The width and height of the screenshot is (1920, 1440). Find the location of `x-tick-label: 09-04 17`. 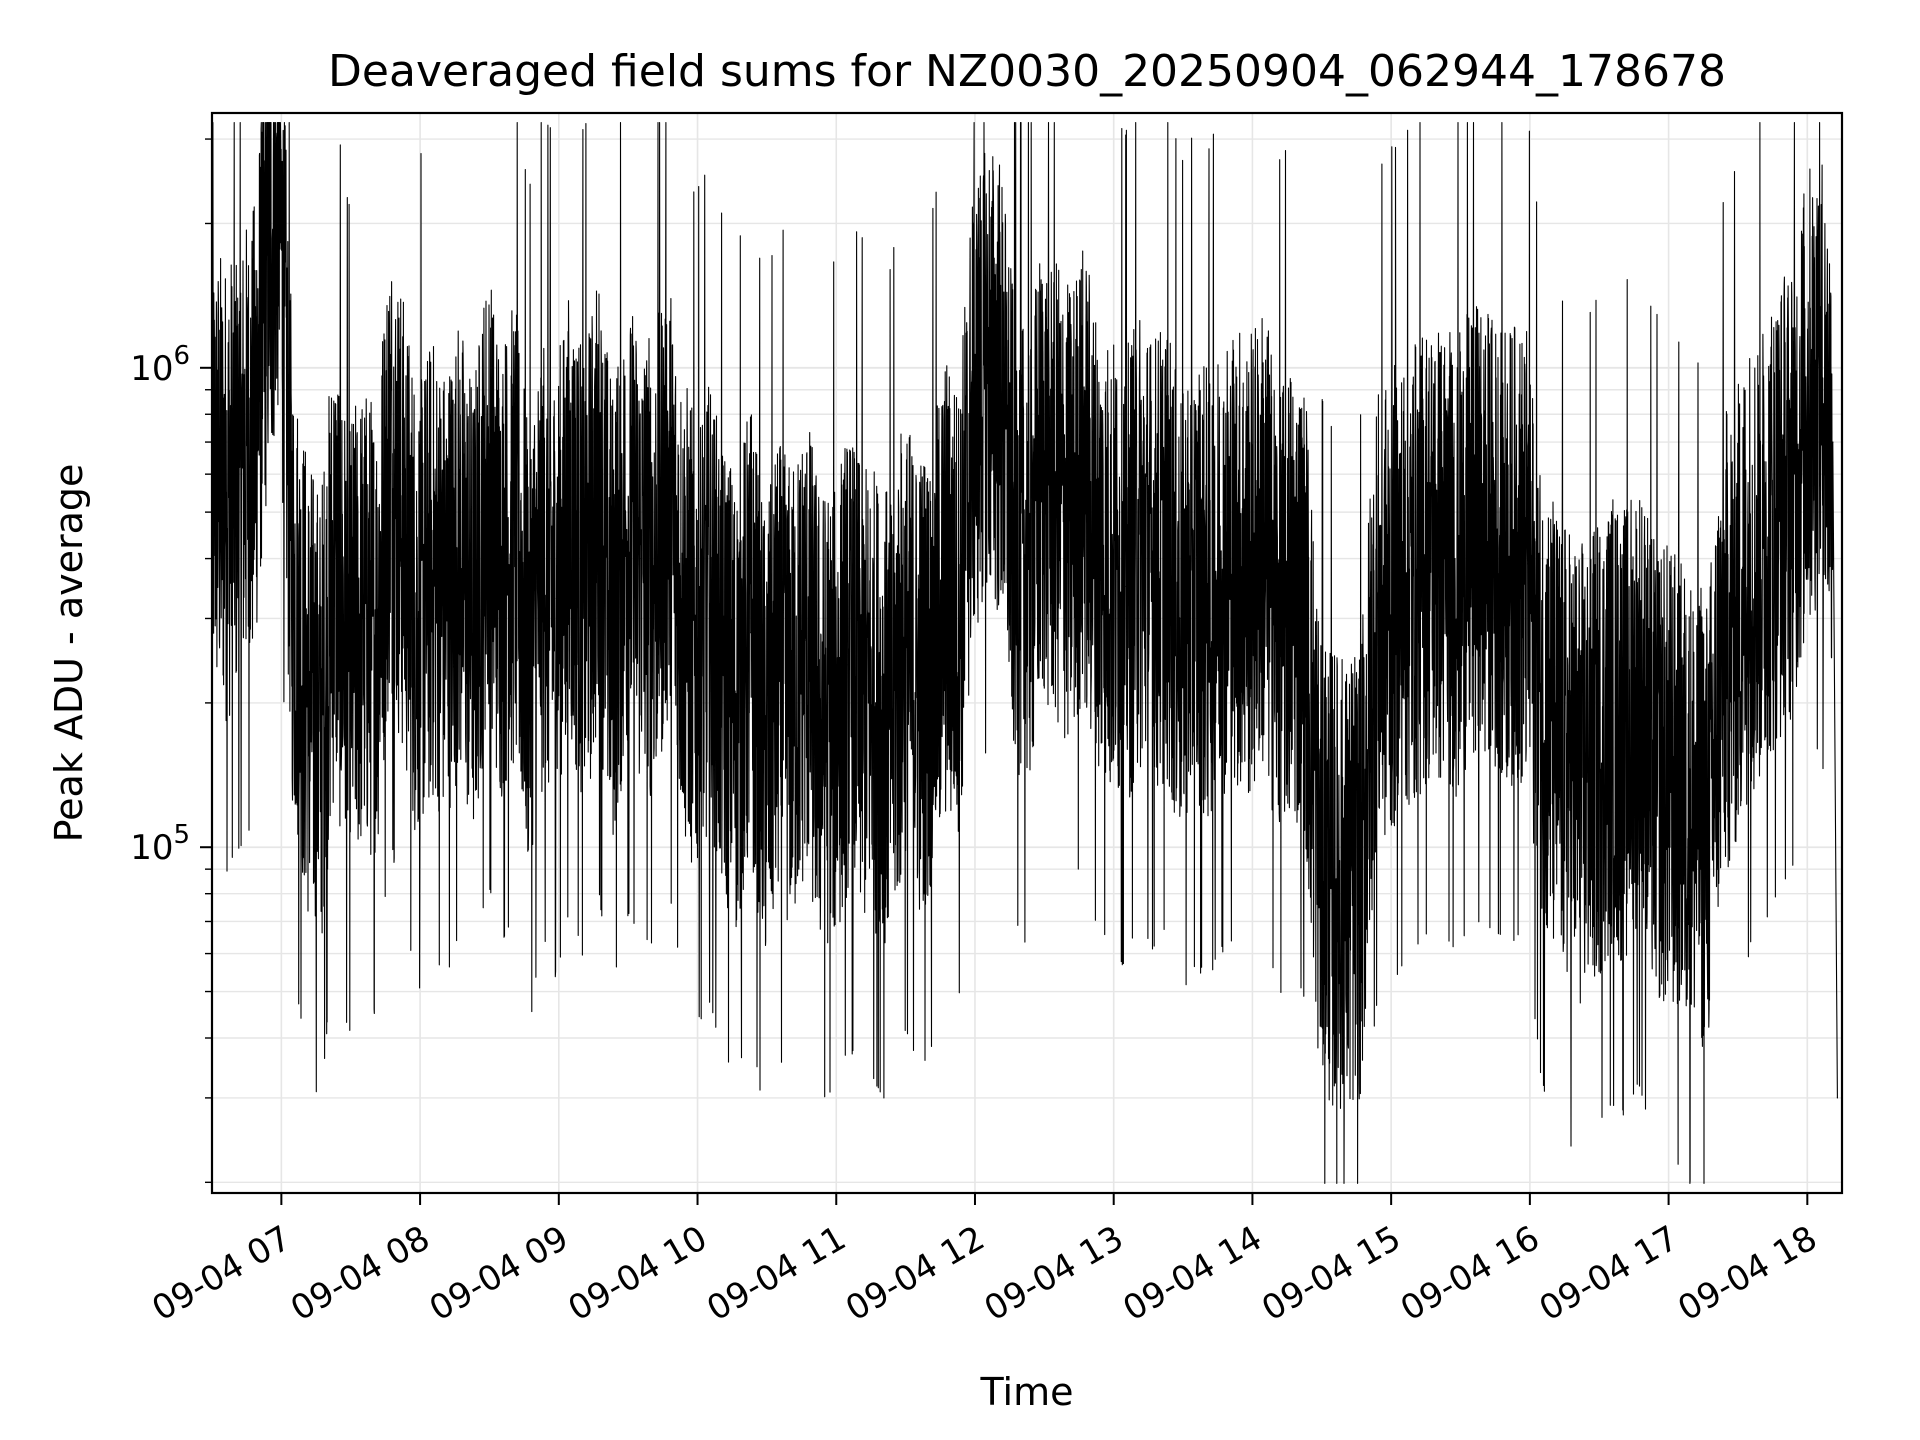

x-tick-label: 09-04 17 is located at coordinates (1609, 1273).